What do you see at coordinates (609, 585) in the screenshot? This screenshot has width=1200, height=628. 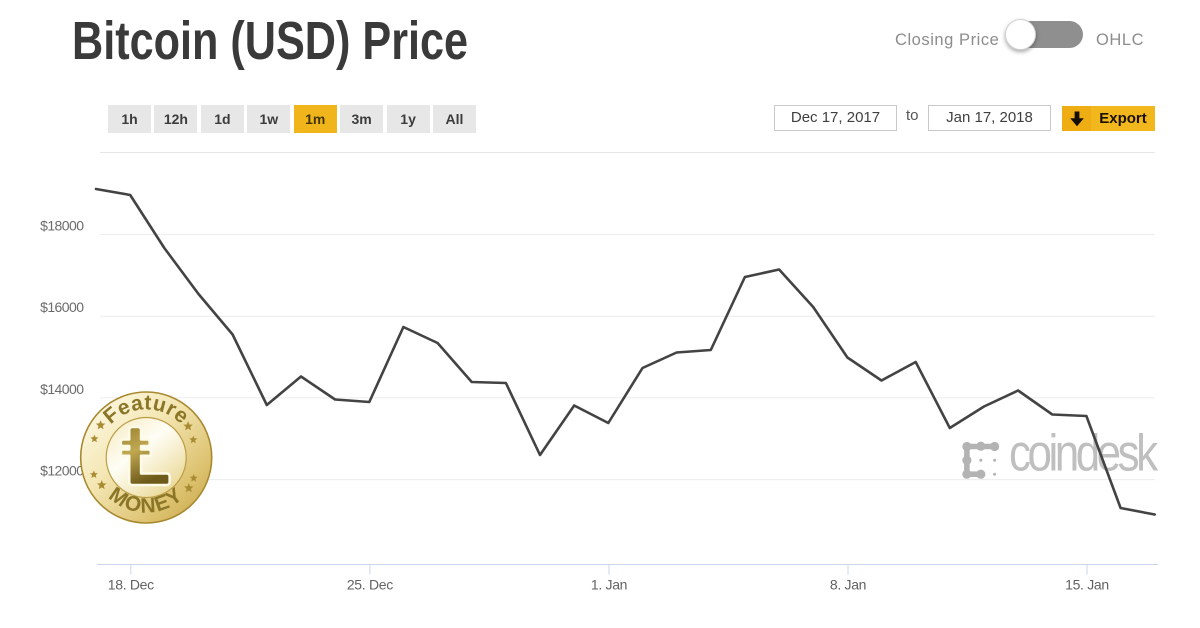 I see `svg-text: 1. Jan` at bounding box center [609, 585].